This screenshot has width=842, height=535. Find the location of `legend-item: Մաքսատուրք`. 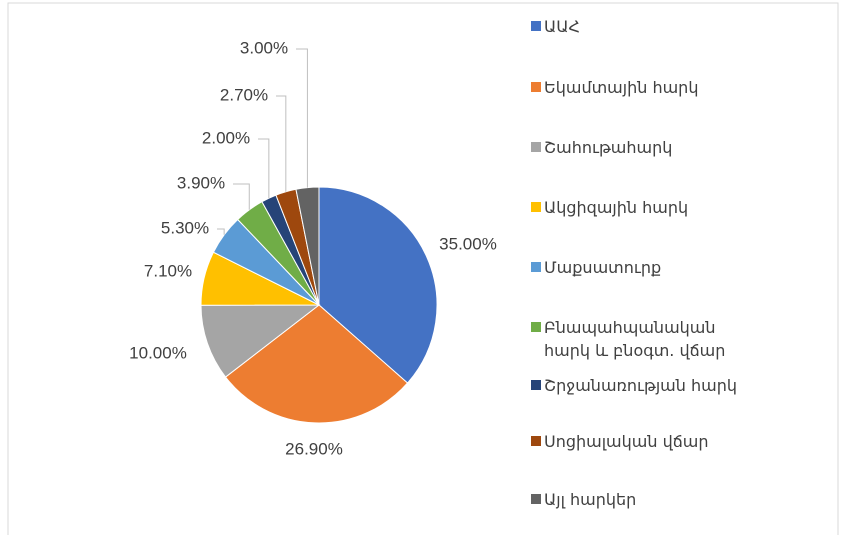

legend-item: Մաքսատուրք is located at coordinates (681, 267).